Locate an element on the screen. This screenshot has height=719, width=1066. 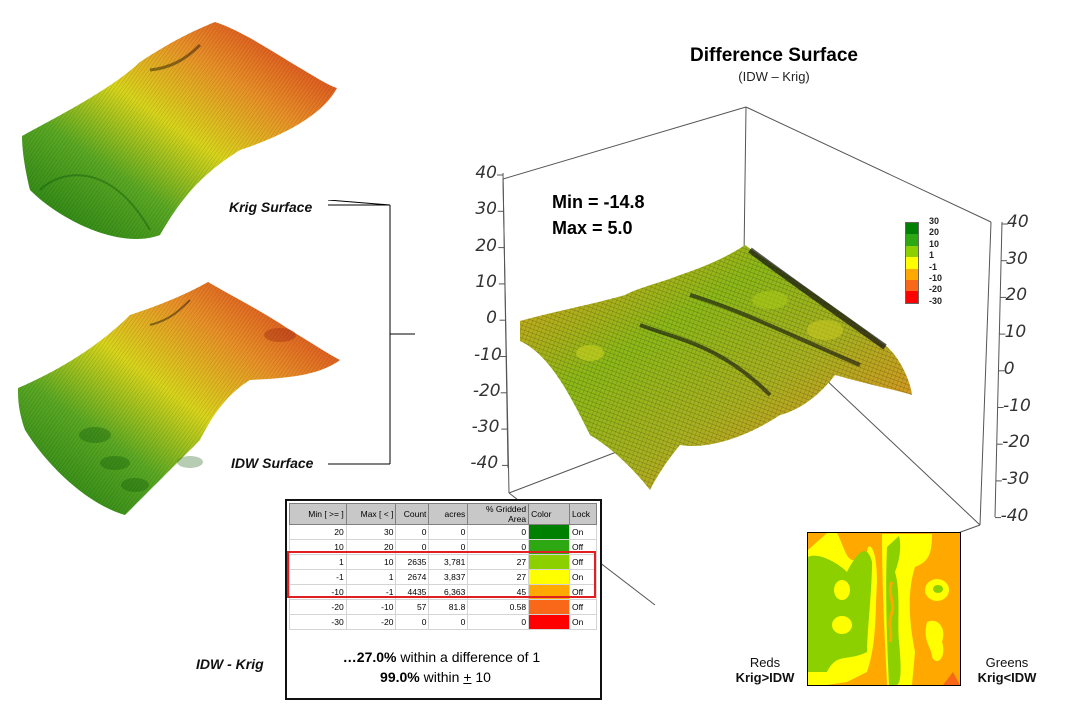
cell-pct-area: 0.58 is located at coordinates (498, 607).